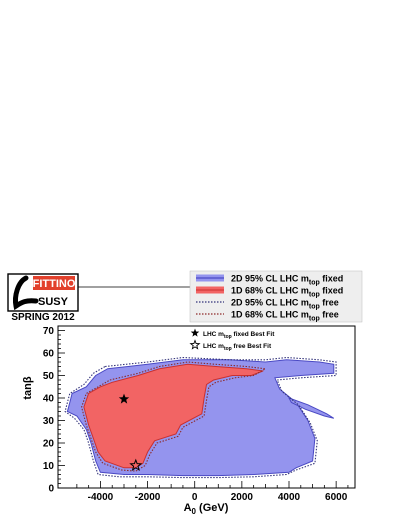 This screenshot has height=527, width=407. I want to click on y-tick-label: 10, so click(49, 466).